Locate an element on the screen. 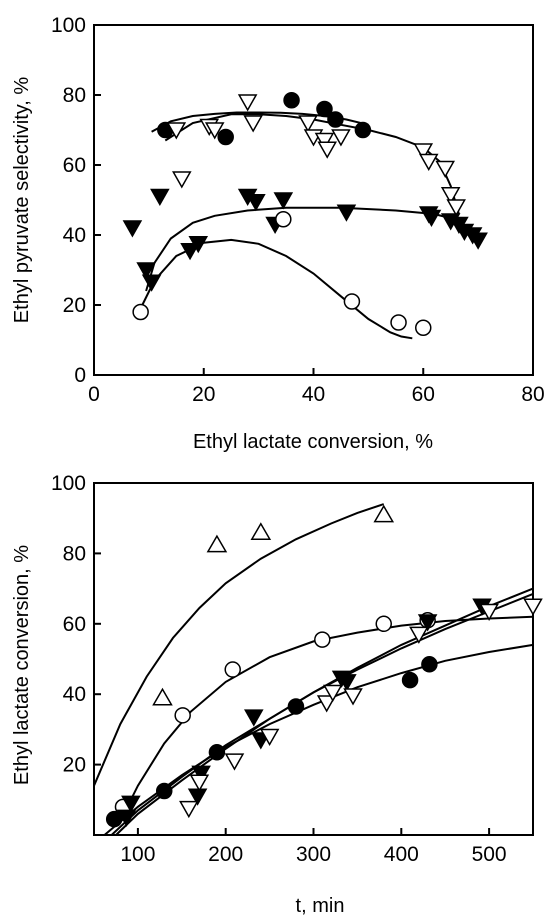  top-fit-curves is located at coordinates (300, 225).